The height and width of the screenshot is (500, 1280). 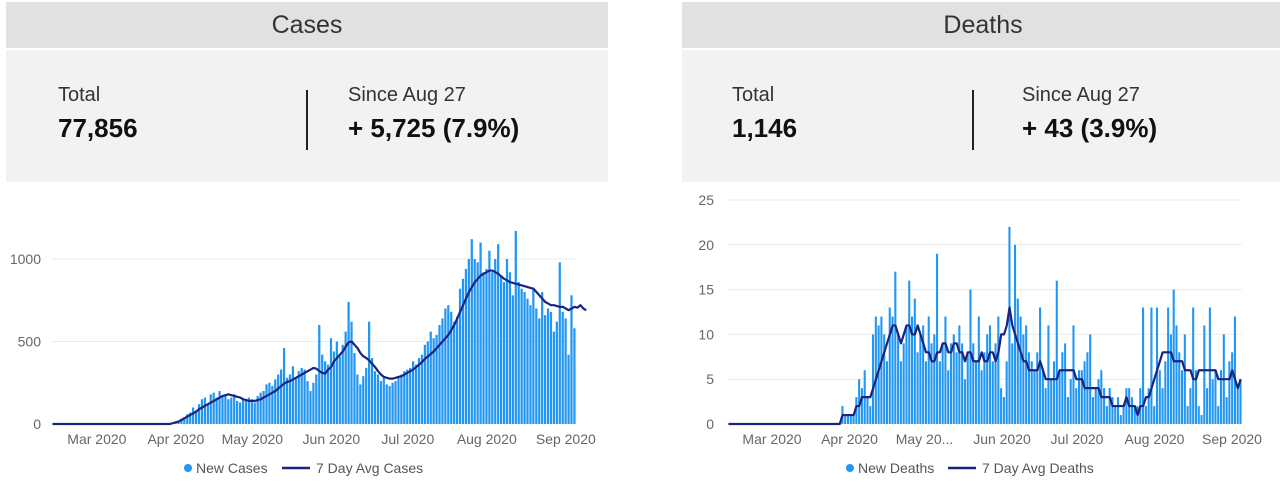 What do you see at coordinates (332, 439) in the screenshot?
I see `cases-x-tick-label: Jun 2020` at bounding box center [332, 439].